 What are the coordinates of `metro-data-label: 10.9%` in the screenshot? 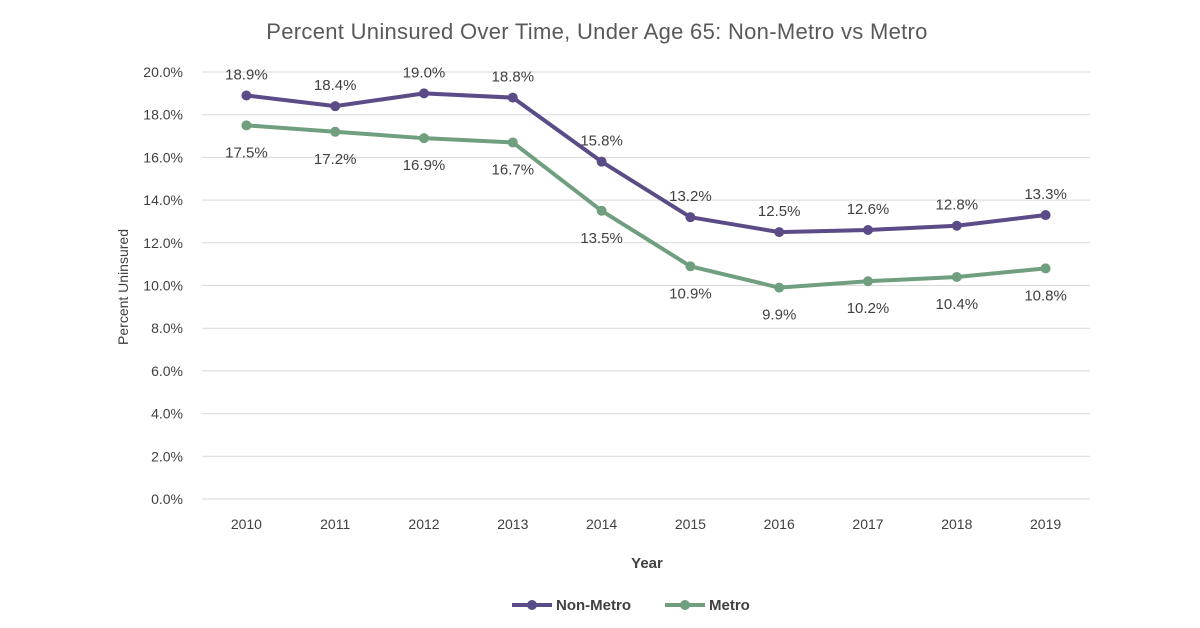 It's located at (690, 293).